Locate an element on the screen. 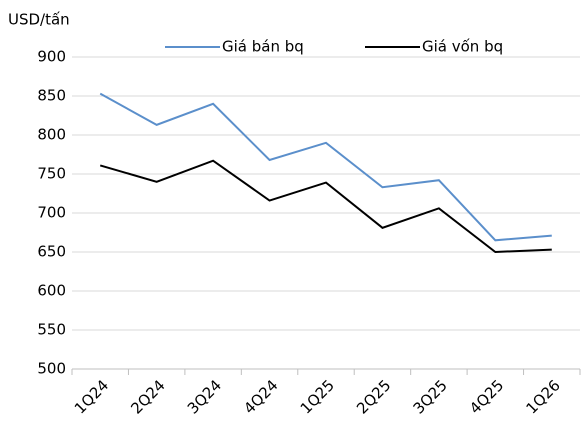  x-tick-label: 3Q24 is located at coordinates (204, 396).